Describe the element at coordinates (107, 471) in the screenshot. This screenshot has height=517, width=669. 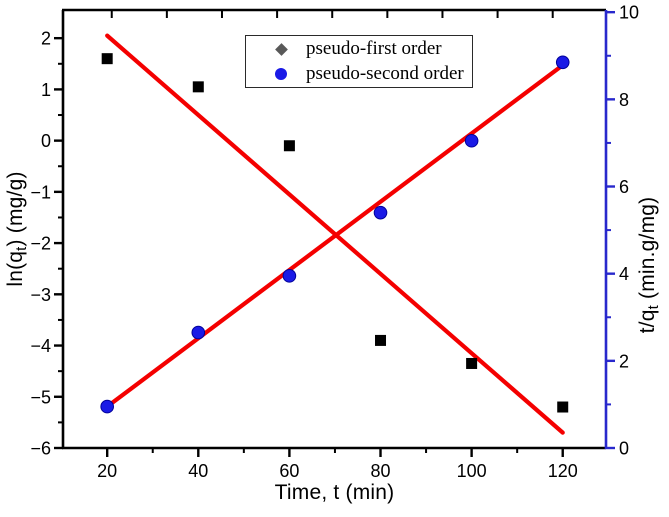
I see `svg-text: 20` at that location.